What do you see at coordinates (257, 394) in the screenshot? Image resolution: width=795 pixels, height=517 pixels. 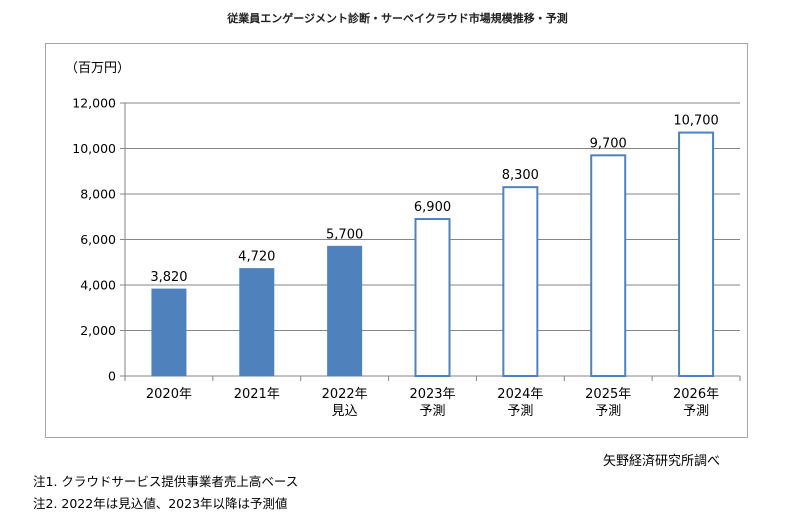 I see `x-tick-label: 2021年` at bounding box center [257, 394].